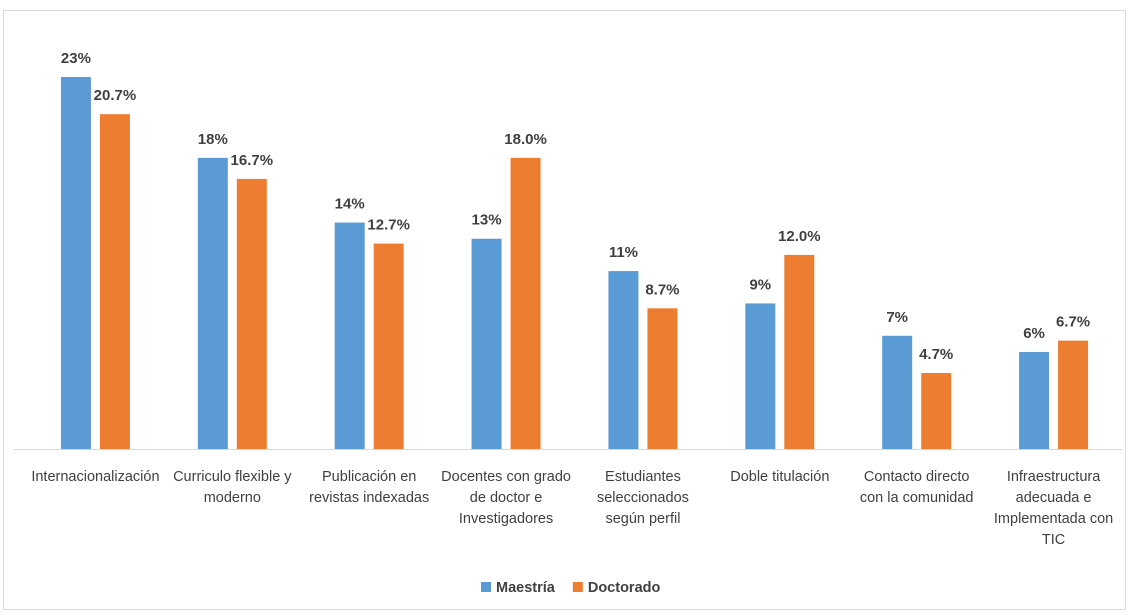  I want to click on category-label-6: Contacto directo con la comunidad, so click(917, 487).